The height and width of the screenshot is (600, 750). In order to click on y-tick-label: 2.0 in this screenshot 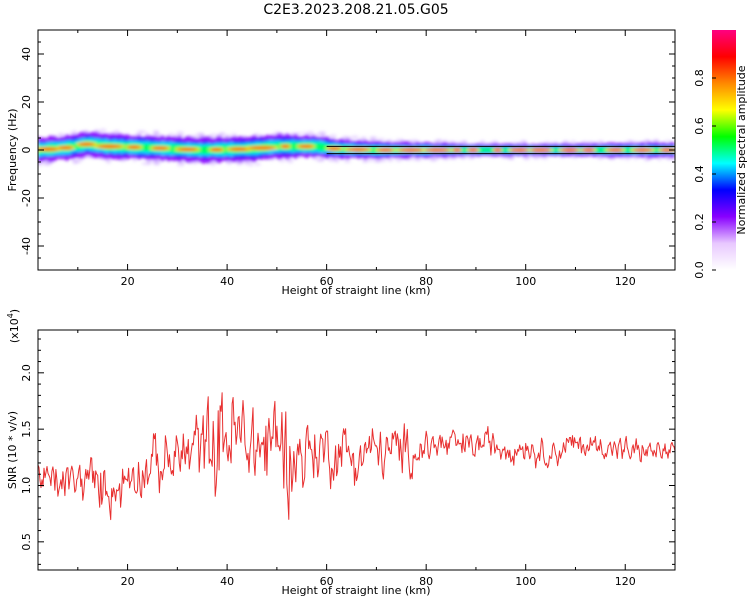, I will do `click(26, 373)`.